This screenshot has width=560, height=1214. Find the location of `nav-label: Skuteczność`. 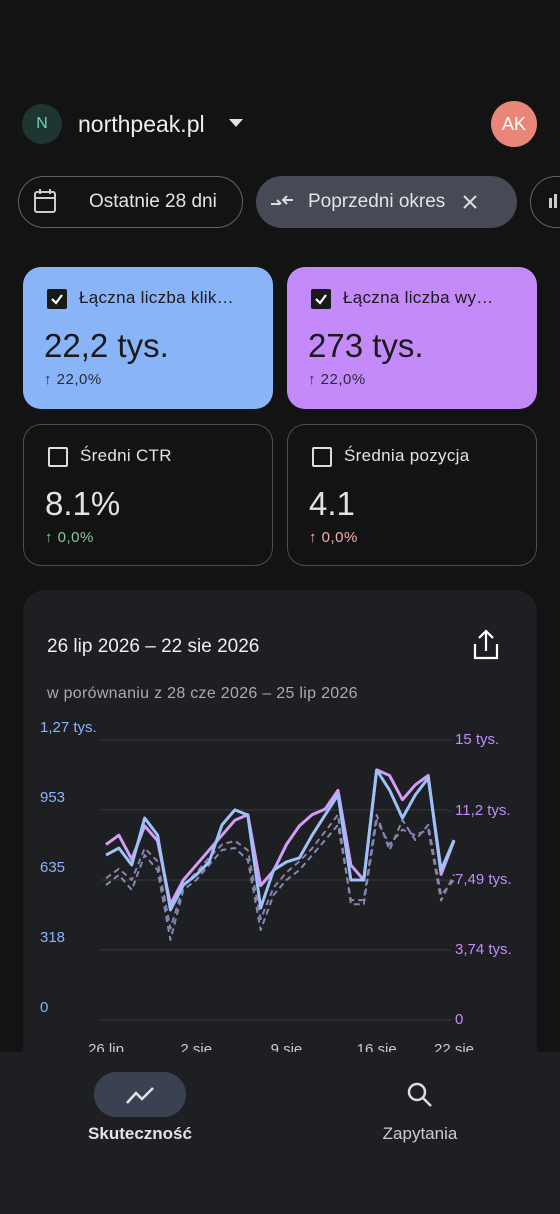

nav-label: Skuteczność is located at coordinates (140, 1133).